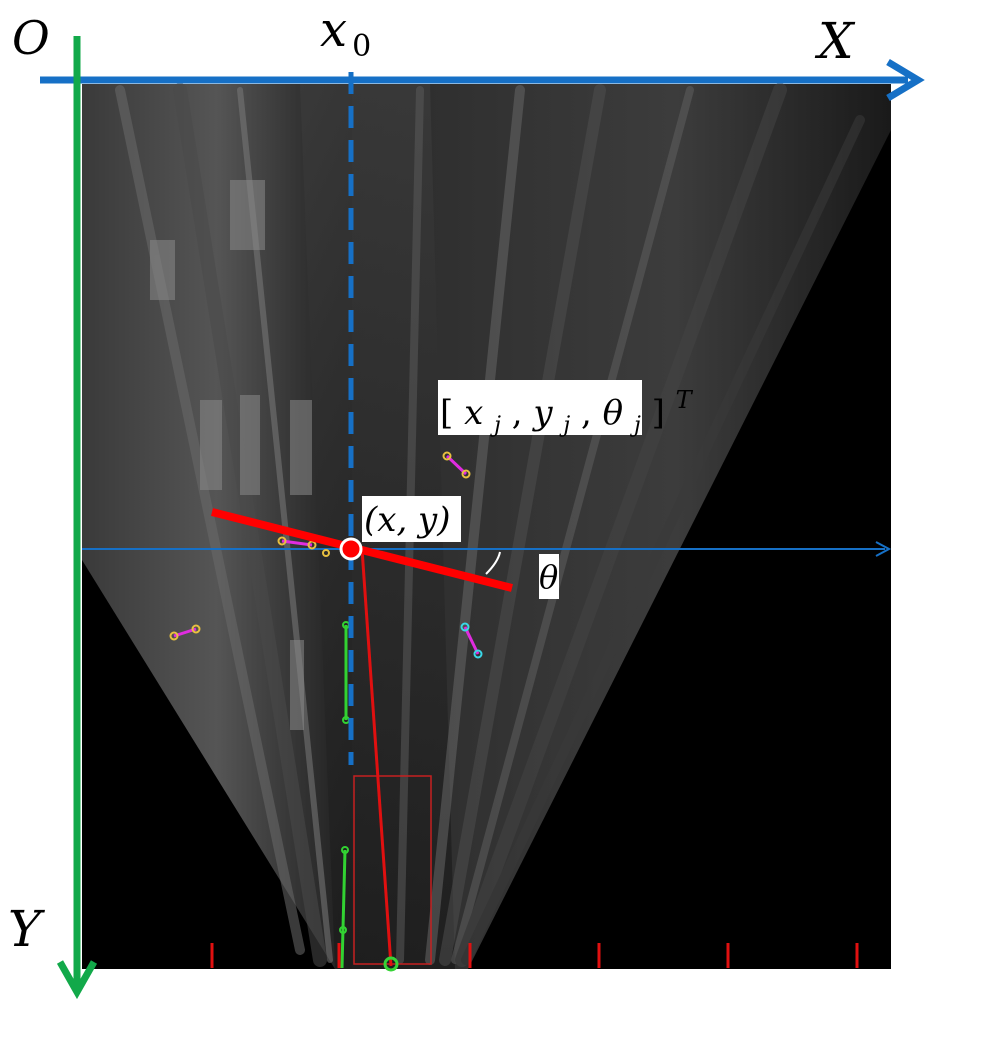  I want to click on bright-patches, so click(231, 455).